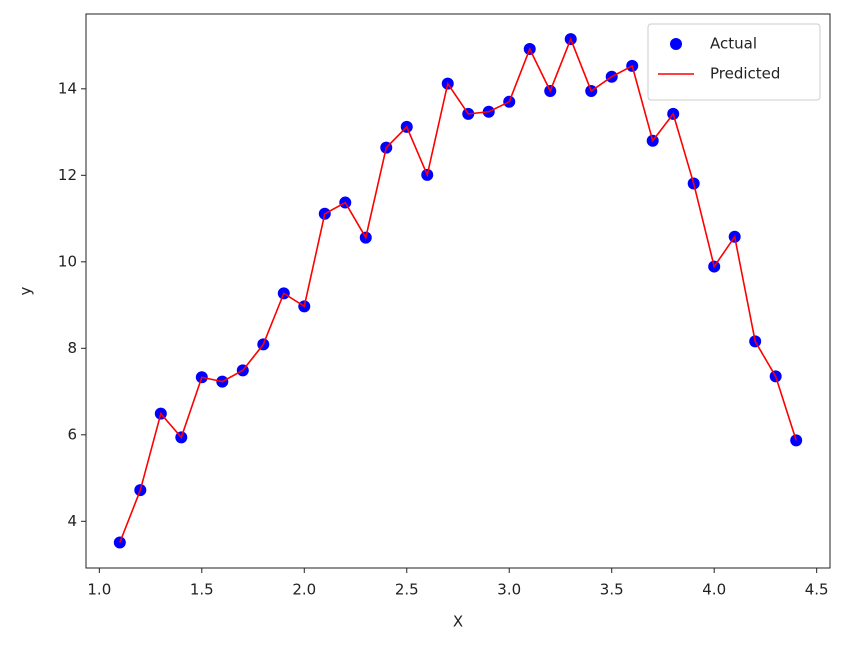 The width and height of the screenshot is (847, 648). What do you see at coordinates (714, 590) in the screenshot?
I see `x-tick-label: 4.0` at bounding box center [714, 590].